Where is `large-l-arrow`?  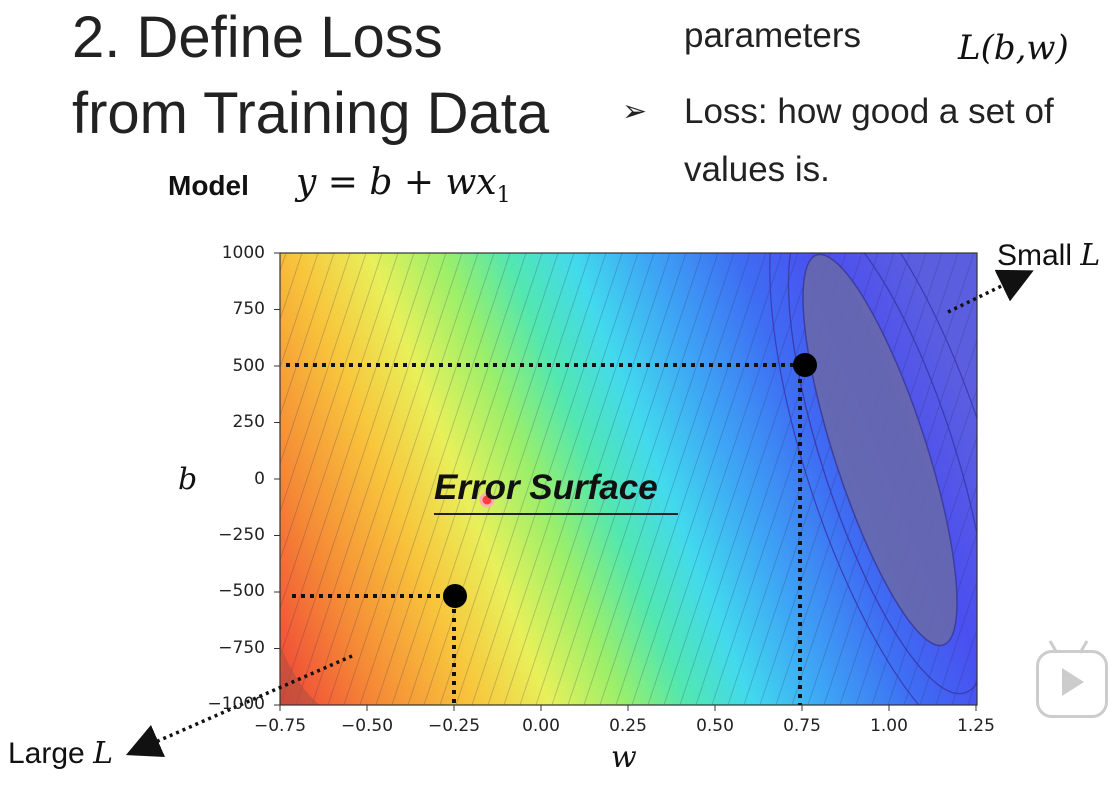 large-l-arrow is located at coordinates (239, 706).